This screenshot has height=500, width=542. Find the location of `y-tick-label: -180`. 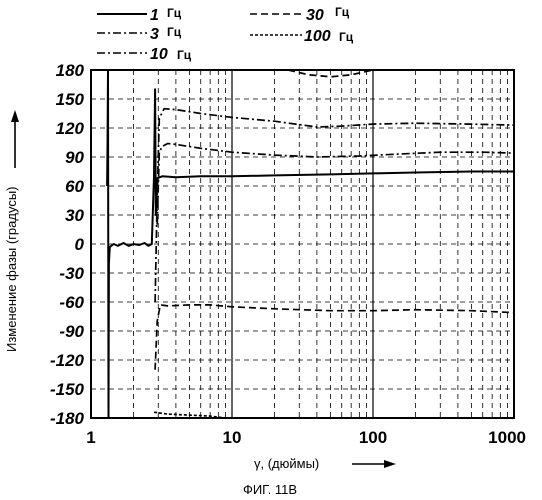

y-tick-label: -180 is located at coordinates (67, 418).